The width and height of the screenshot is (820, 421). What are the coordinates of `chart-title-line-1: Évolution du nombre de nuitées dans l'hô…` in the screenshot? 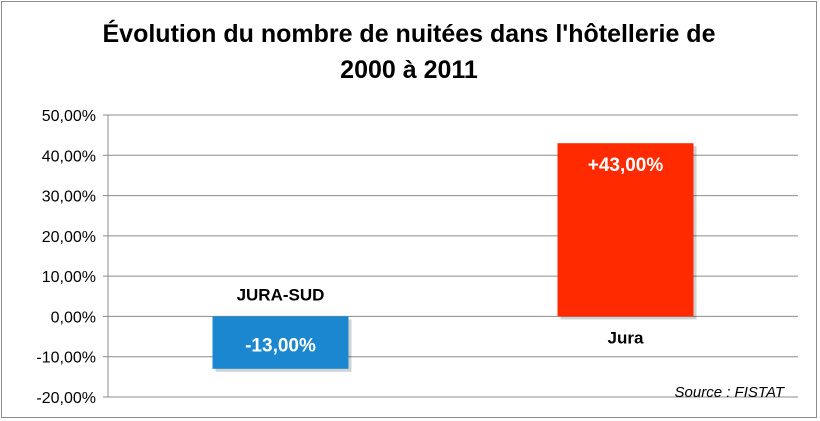 It's located at (409, 34).